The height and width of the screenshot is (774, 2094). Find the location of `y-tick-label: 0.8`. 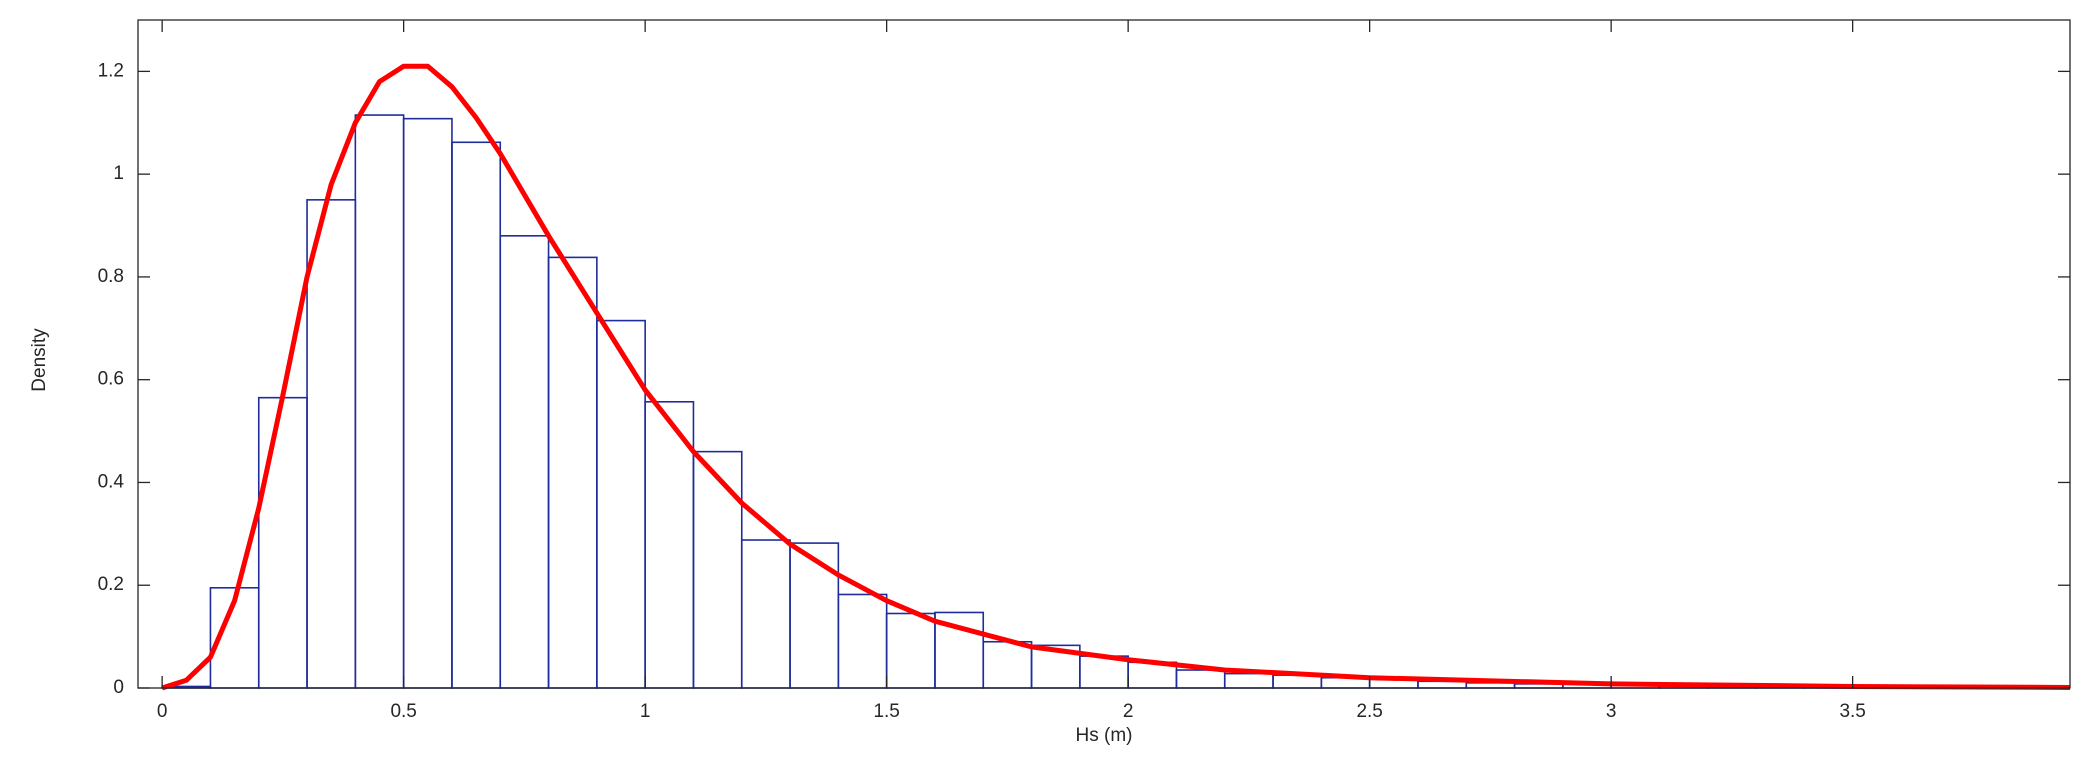

y-tick-label: 0.8 is located at coordinates (111, 276).